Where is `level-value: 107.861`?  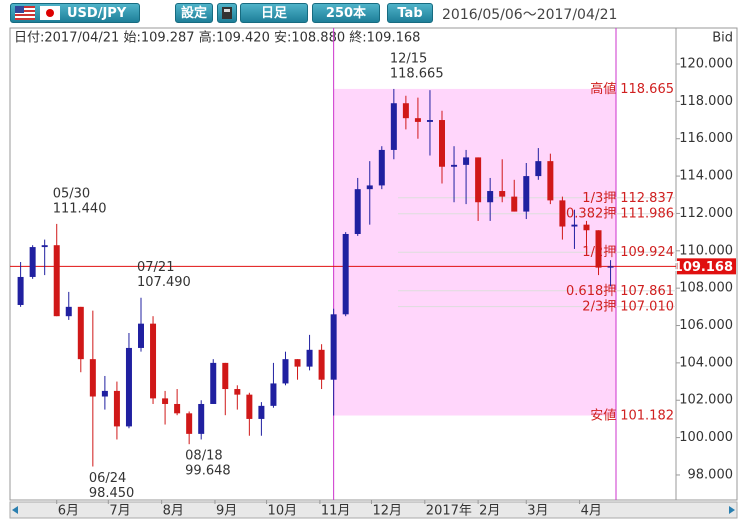
level-value: 107.861 is located at coordinates (647, 290).